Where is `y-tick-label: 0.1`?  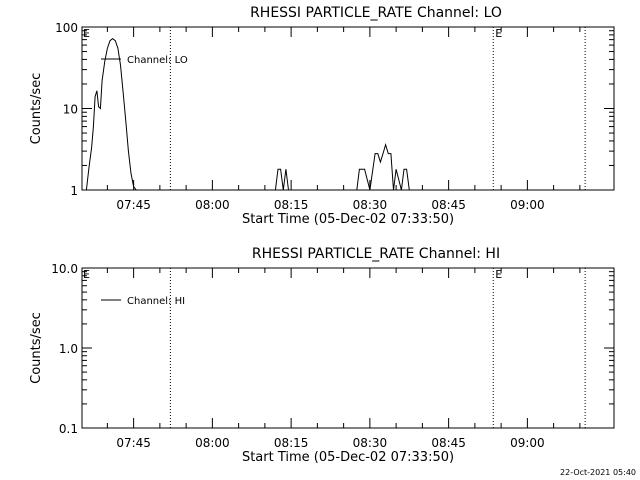 y-tick-label: 0.1 is located at coordinates (68, 429).